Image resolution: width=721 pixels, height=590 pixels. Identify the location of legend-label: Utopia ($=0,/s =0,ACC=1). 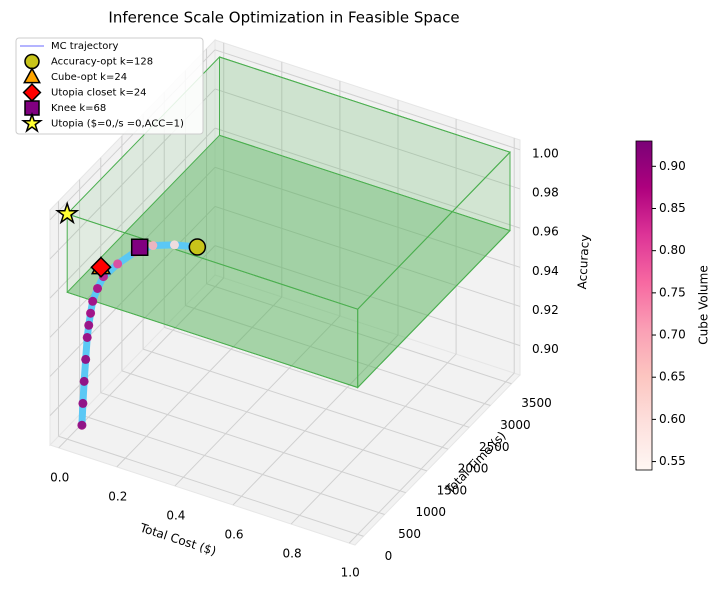
(117, 124).